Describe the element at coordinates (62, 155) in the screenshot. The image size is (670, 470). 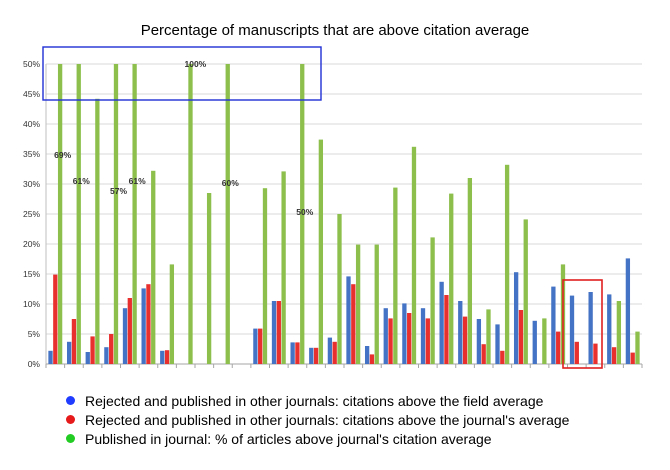
I see `annotation-label: 69%` at that location.